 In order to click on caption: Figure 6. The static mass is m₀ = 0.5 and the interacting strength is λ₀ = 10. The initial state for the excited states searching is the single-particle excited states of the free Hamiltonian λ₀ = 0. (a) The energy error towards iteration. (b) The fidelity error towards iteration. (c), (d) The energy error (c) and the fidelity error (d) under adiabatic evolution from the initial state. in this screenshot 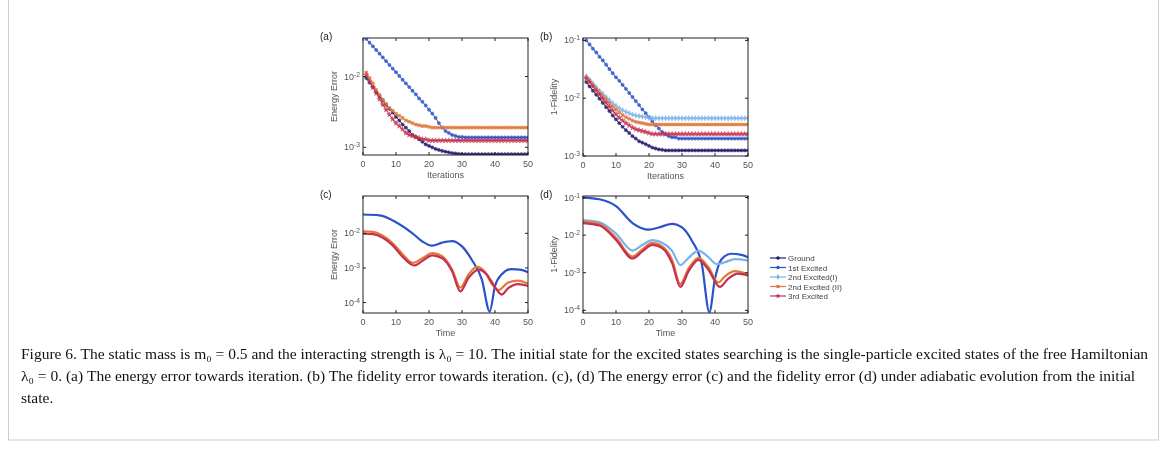, I will do `click(585, 376)`.